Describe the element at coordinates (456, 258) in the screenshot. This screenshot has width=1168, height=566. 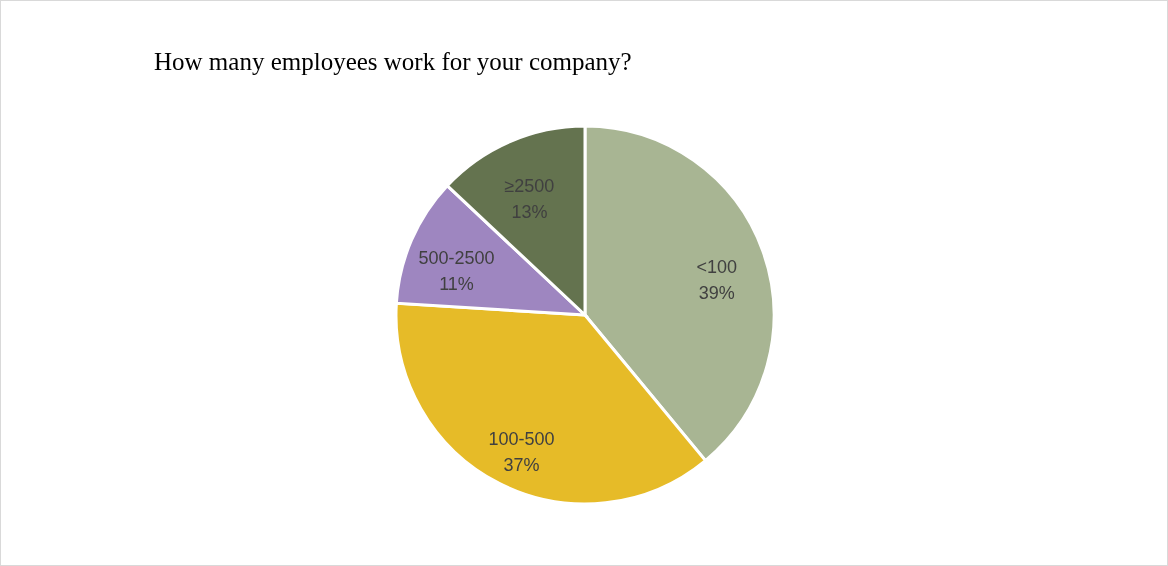
I see `slice-label: 500-2500` at that location.